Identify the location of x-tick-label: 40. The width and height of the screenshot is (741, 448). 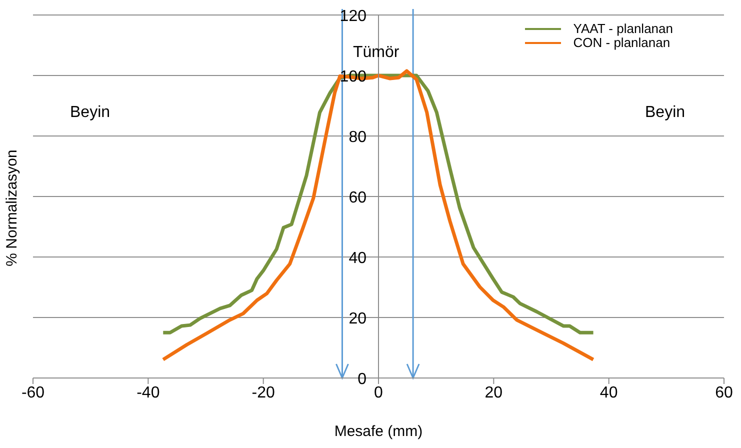
(609, 393).